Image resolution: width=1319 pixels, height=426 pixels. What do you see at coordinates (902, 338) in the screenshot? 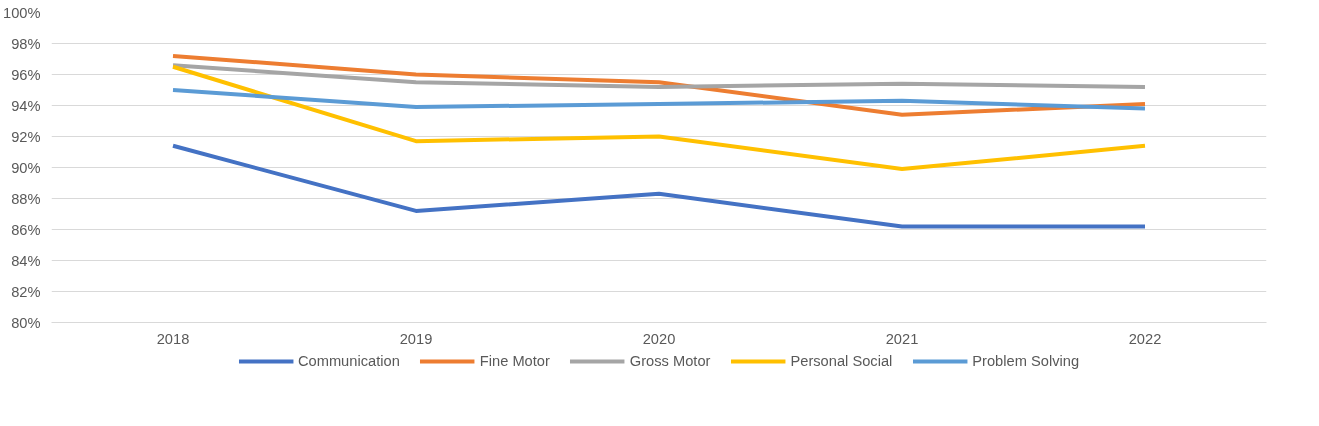
I see `x-tick-label: 2021` at bounding box center [902, 338].